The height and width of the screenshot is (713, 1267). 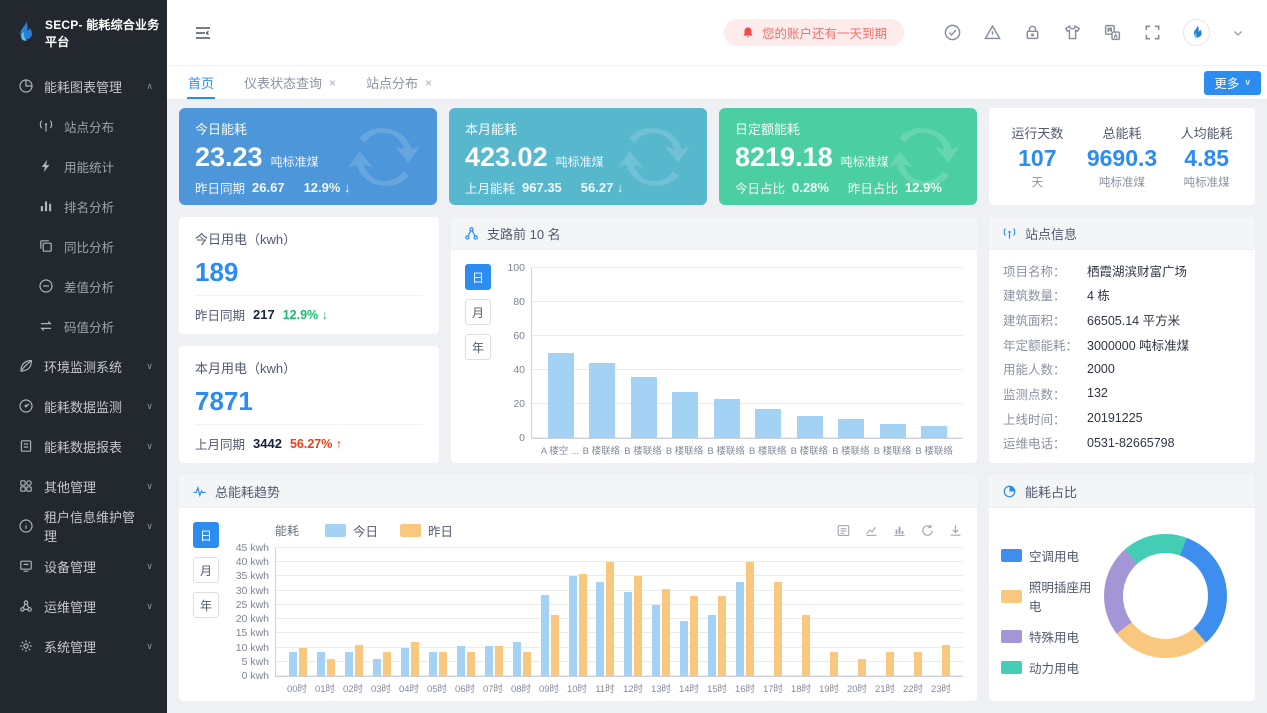 I want to click on dashboard-check-icon, so click(x=952, y=32).